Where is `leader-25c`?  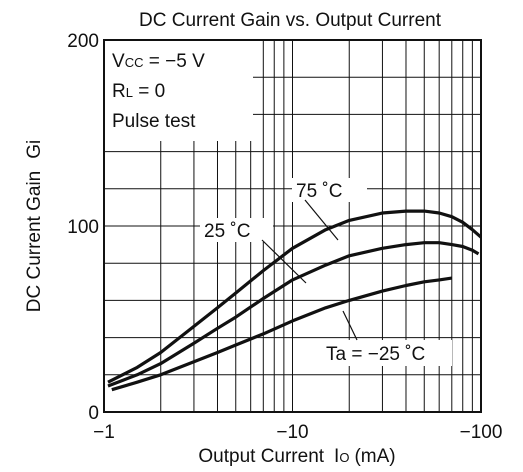
leader-25c is located at coordinates (284, 261).